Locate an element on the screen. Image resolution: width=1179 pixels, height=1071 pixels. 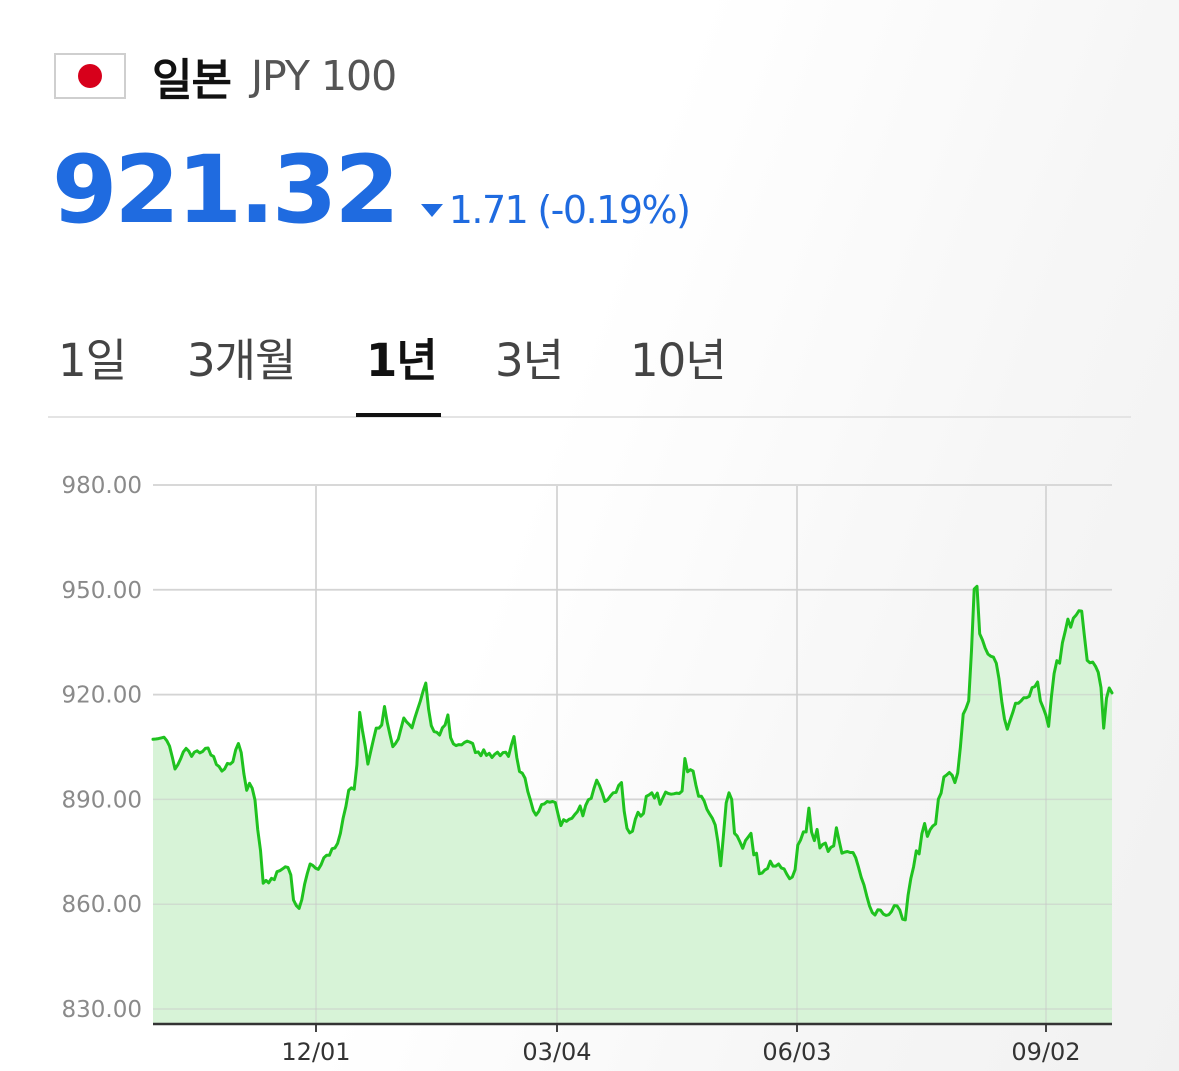
current-price: 921.32 is located at coordinates (226, 190).